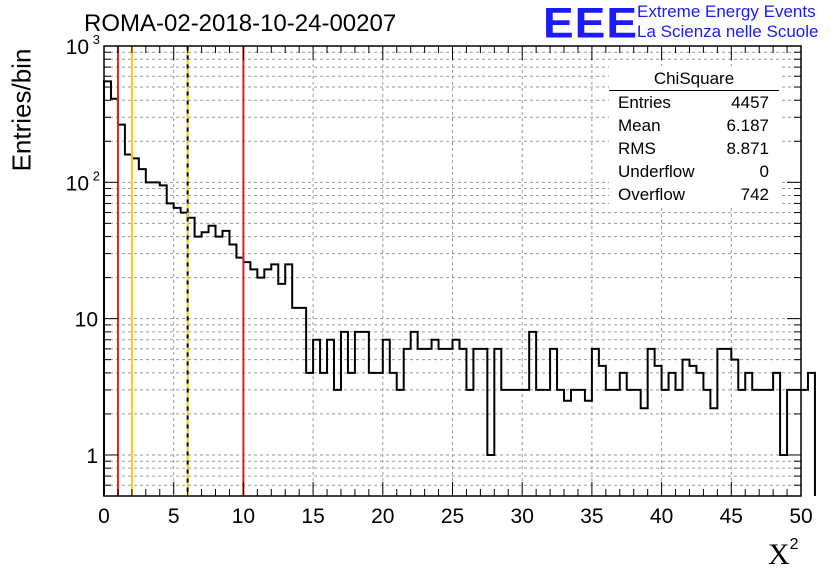  Describe the element at coordinates (312, 516) in the screenshot. I see `x-tick-label: 15` at that location.